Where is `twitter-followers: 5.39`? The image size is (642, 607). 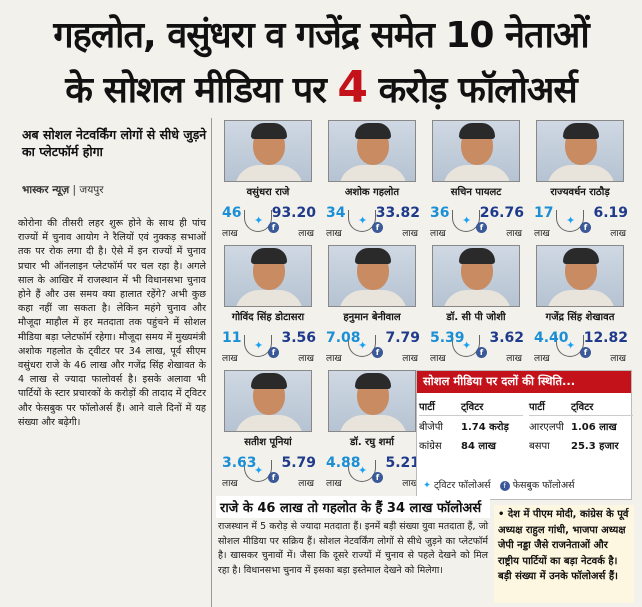
twitter-followers: 5.39 is located at coordinates (447, 338).